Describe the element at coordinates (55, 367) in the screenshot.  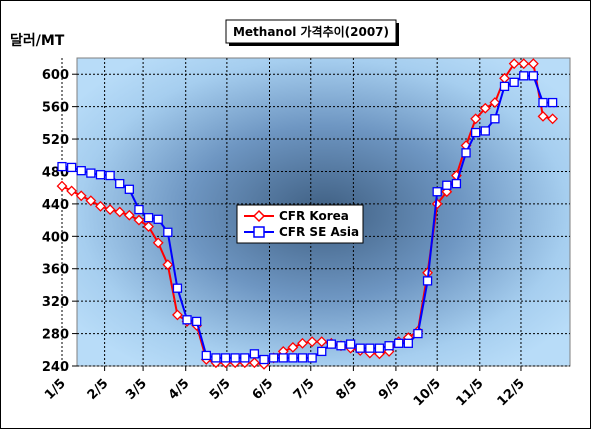
I see `y-tick-label: 240` at that location.